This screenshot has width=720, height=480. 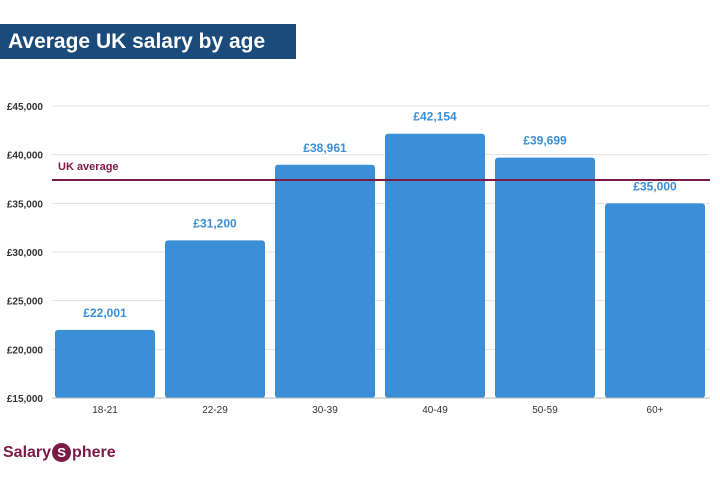 What do you see at coordinates (88, 167) in the screenshot?
I see `uk-average-label: UK average` at bounding box center [88, 167].